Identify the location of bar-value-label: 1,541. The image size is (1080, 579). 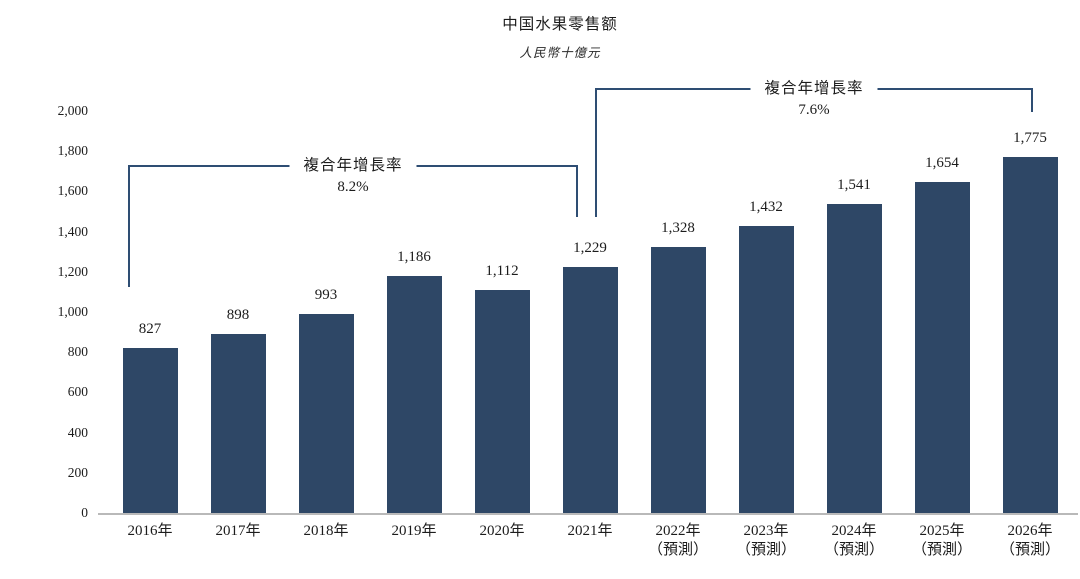
(854, 185).